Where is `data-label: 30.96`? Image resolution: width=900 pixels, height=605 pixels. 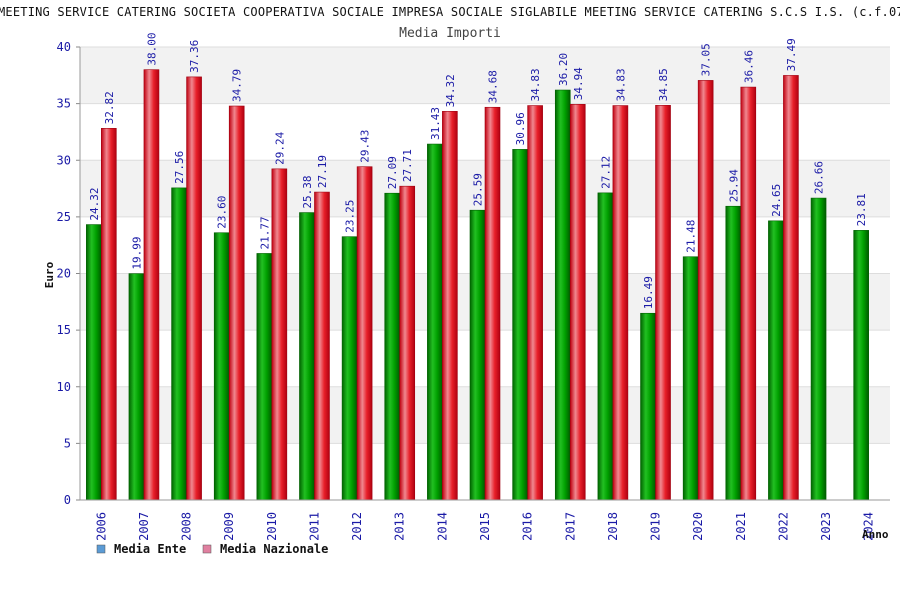
data-label: 30.96 is located at coordinates (520, 128).